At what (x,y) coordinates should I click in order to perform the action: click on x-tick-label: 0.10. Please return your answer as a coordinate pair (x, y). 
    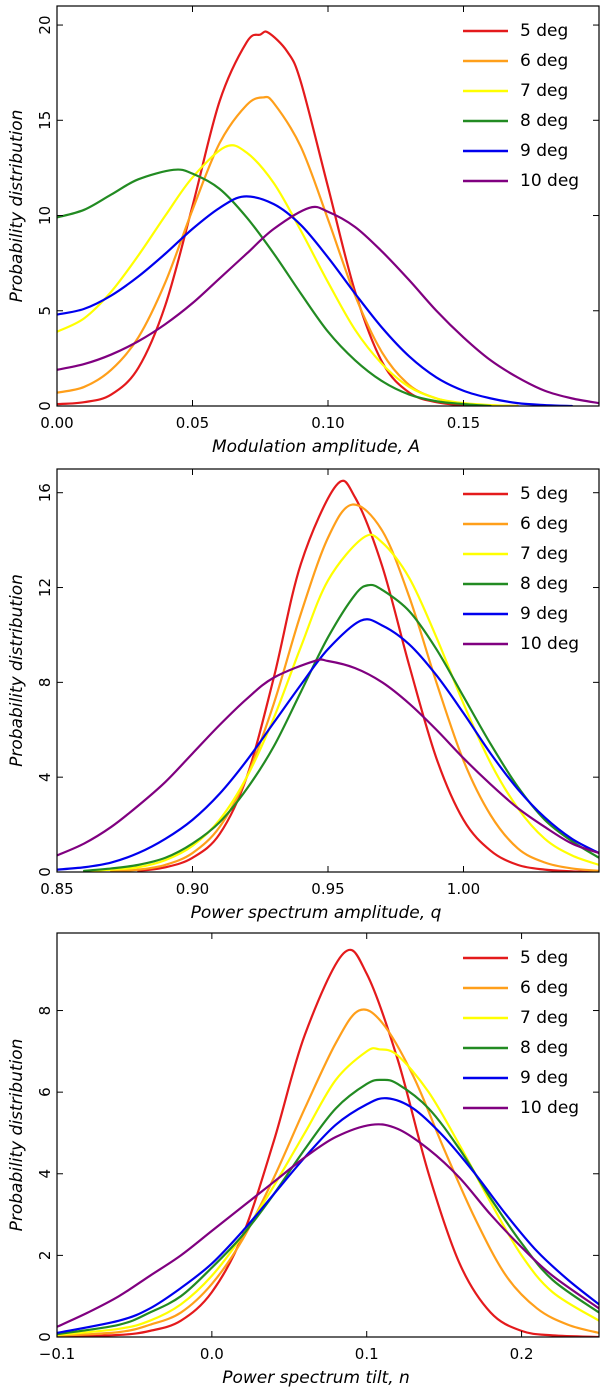
    Looking at the image, I should click on (327, 423).